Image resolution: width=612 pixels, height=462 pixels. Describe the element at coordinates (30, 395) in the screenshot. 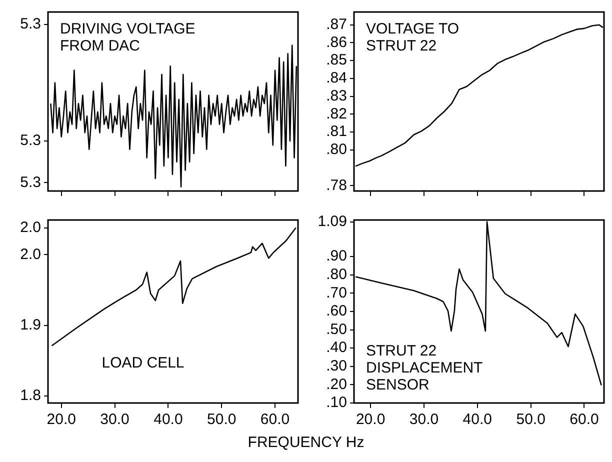

I see `y-tick-label: 1.8` at that location.